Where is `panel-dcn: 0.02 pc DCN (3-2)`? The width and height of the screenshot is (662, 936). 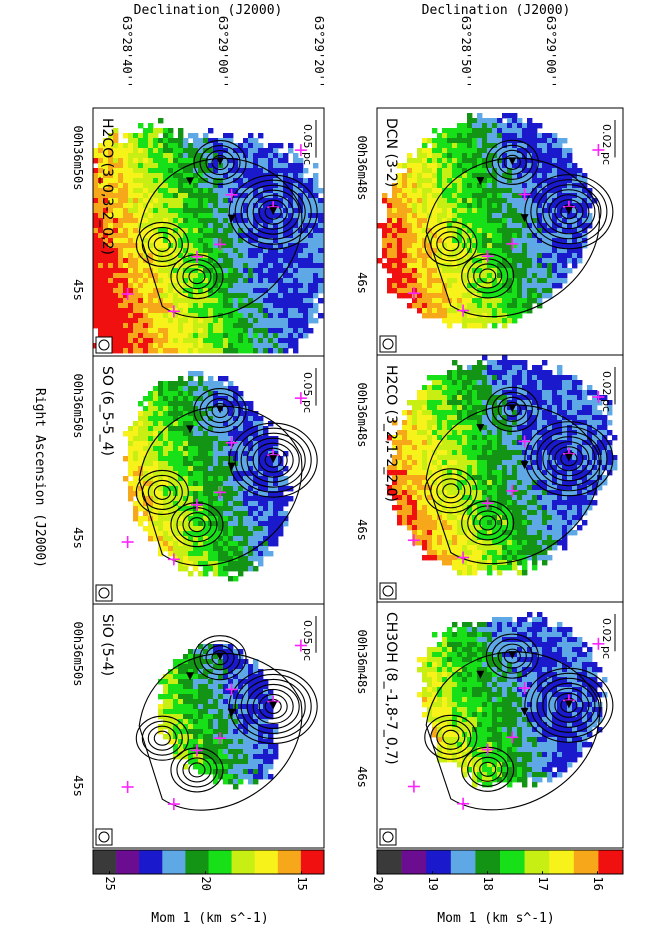 panel-dcn: 0.02 pc DCN (3-2) is located at coordinates (496, 233).